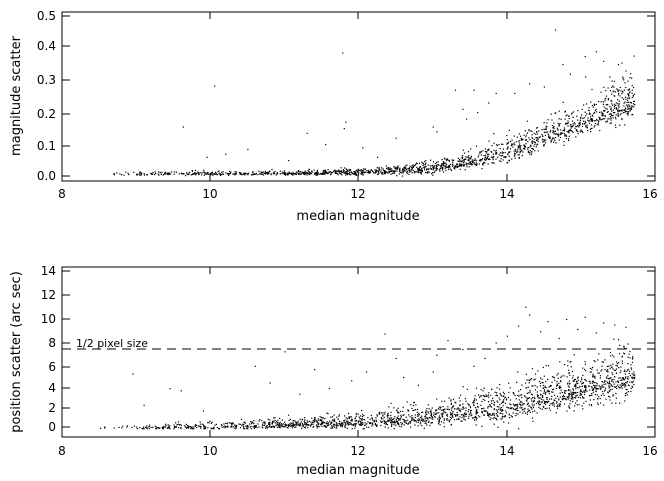 The height and width of the screenshot is (481, 664). Describe the element at coordinates (62, 451) in the screenshot. I see `x-tick-label: 8` at that location.